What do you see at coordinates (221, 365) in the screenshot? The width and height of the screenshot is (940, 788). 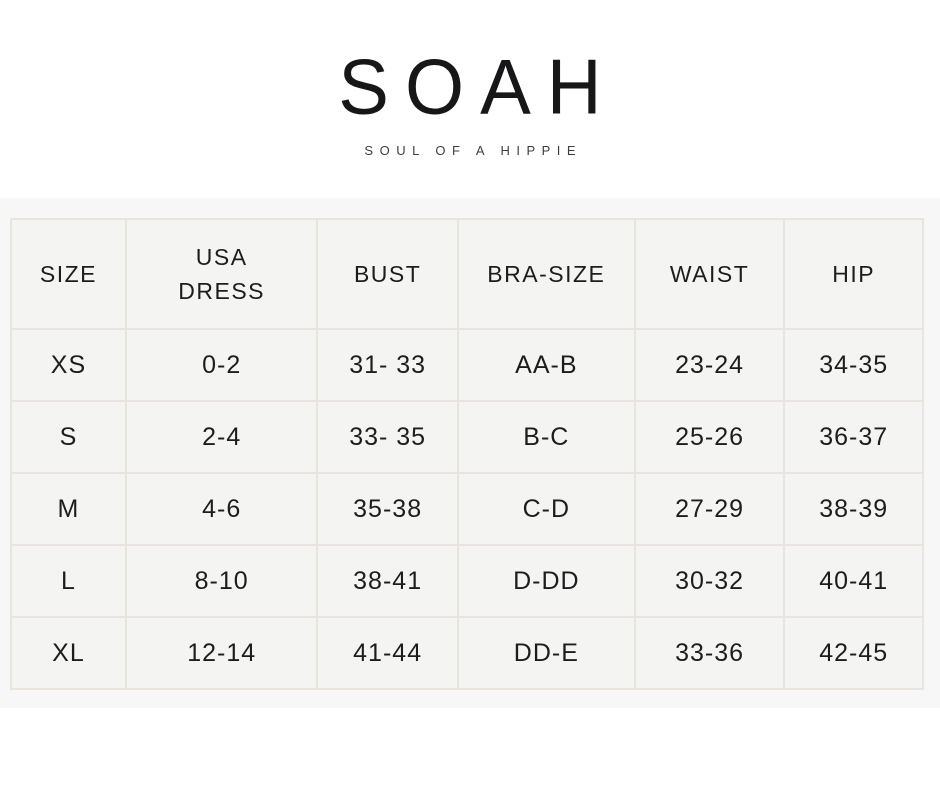 I see `table-cell: 0-2` at bounding box center [221, 365].